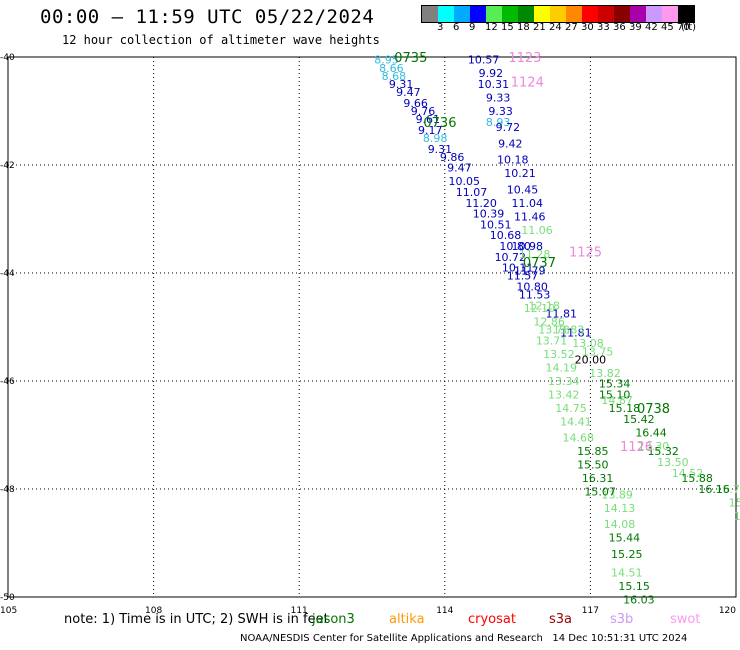 The height and width of the screenshot is (650, 740). Describe the element at coordinates (494, 84) in the screenshot. I see `wave-height-value: 10.31` at that location.